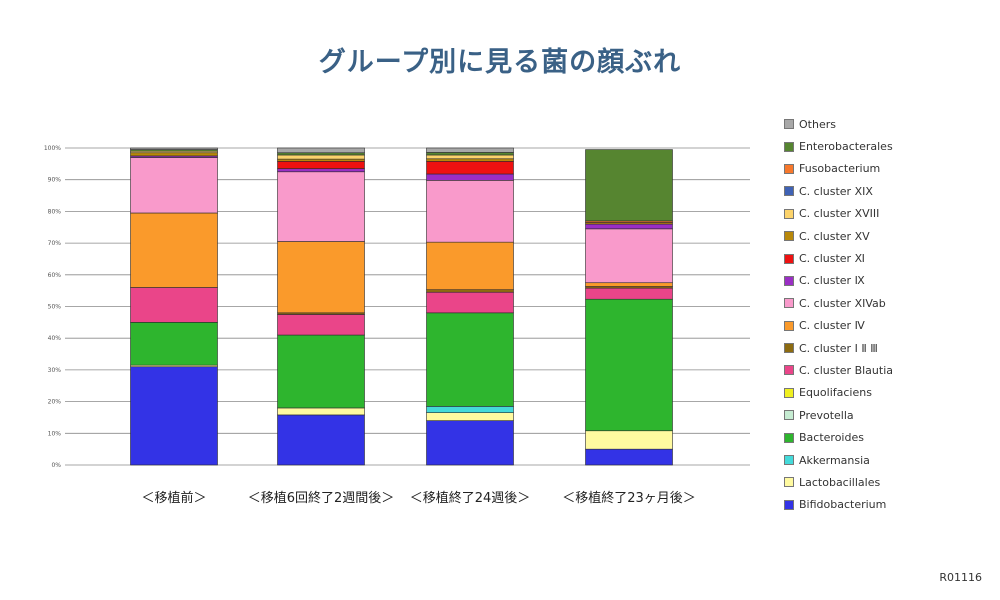  I want to click on legend-label: C. cluster Ⅳ, so click(832, 326).